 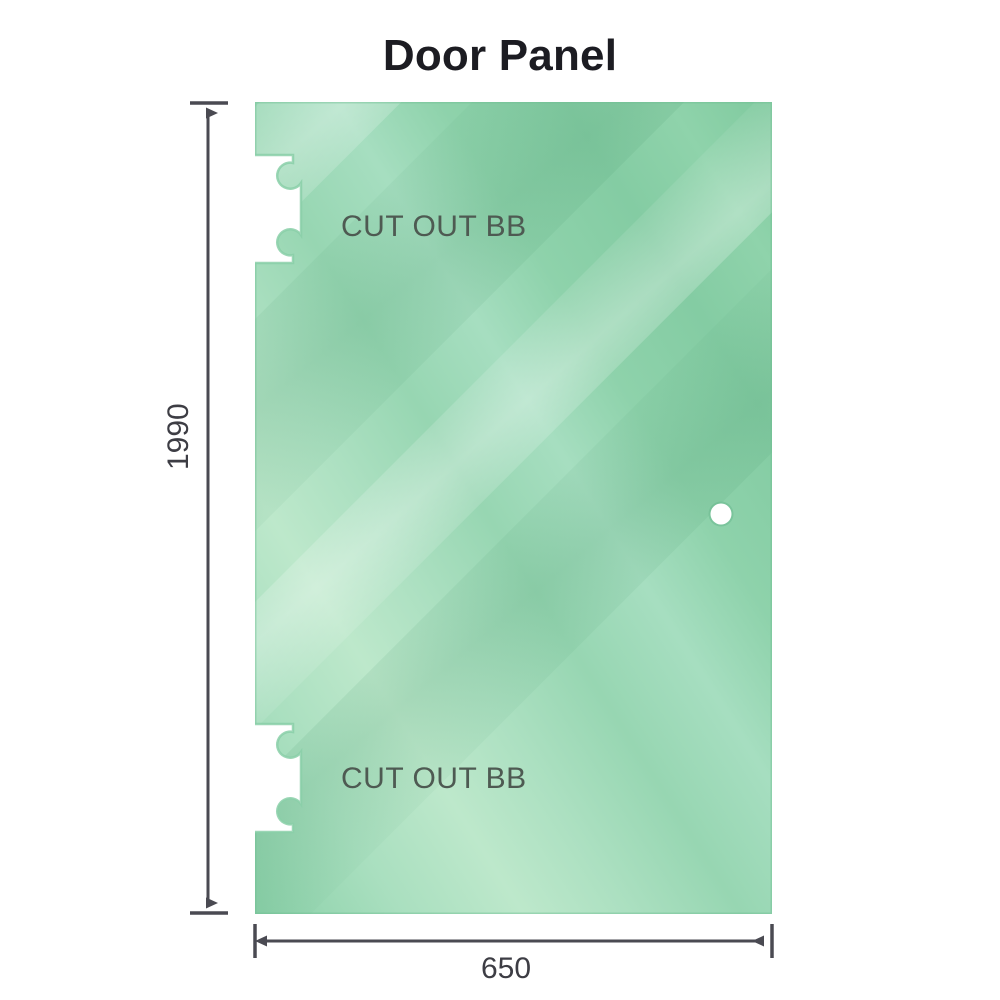 What do you see at coordinates (279, 778) in the screenshot?
I see `cutout-bb-bottom-outline` at bounding box center [279, 778].